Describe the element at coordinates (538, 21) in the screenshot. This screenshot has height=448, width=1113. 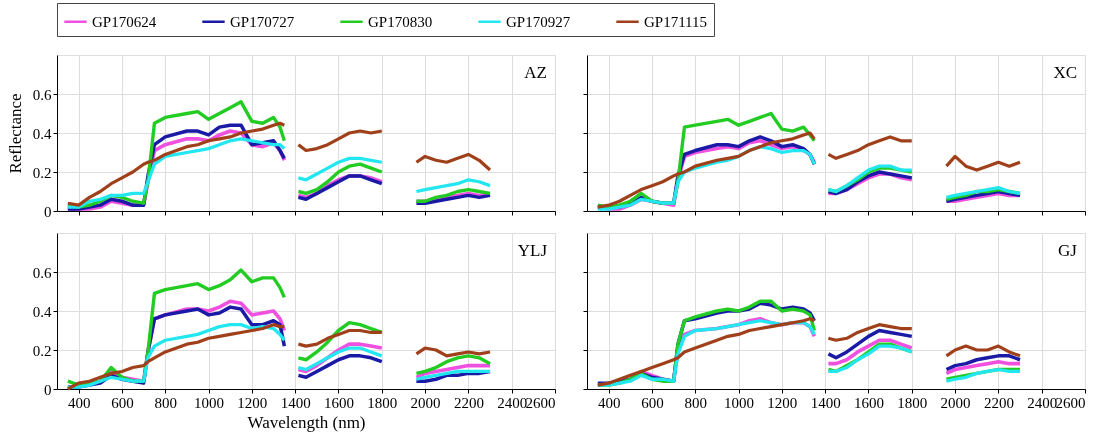
I see `legend-label: GP170927` at that location.